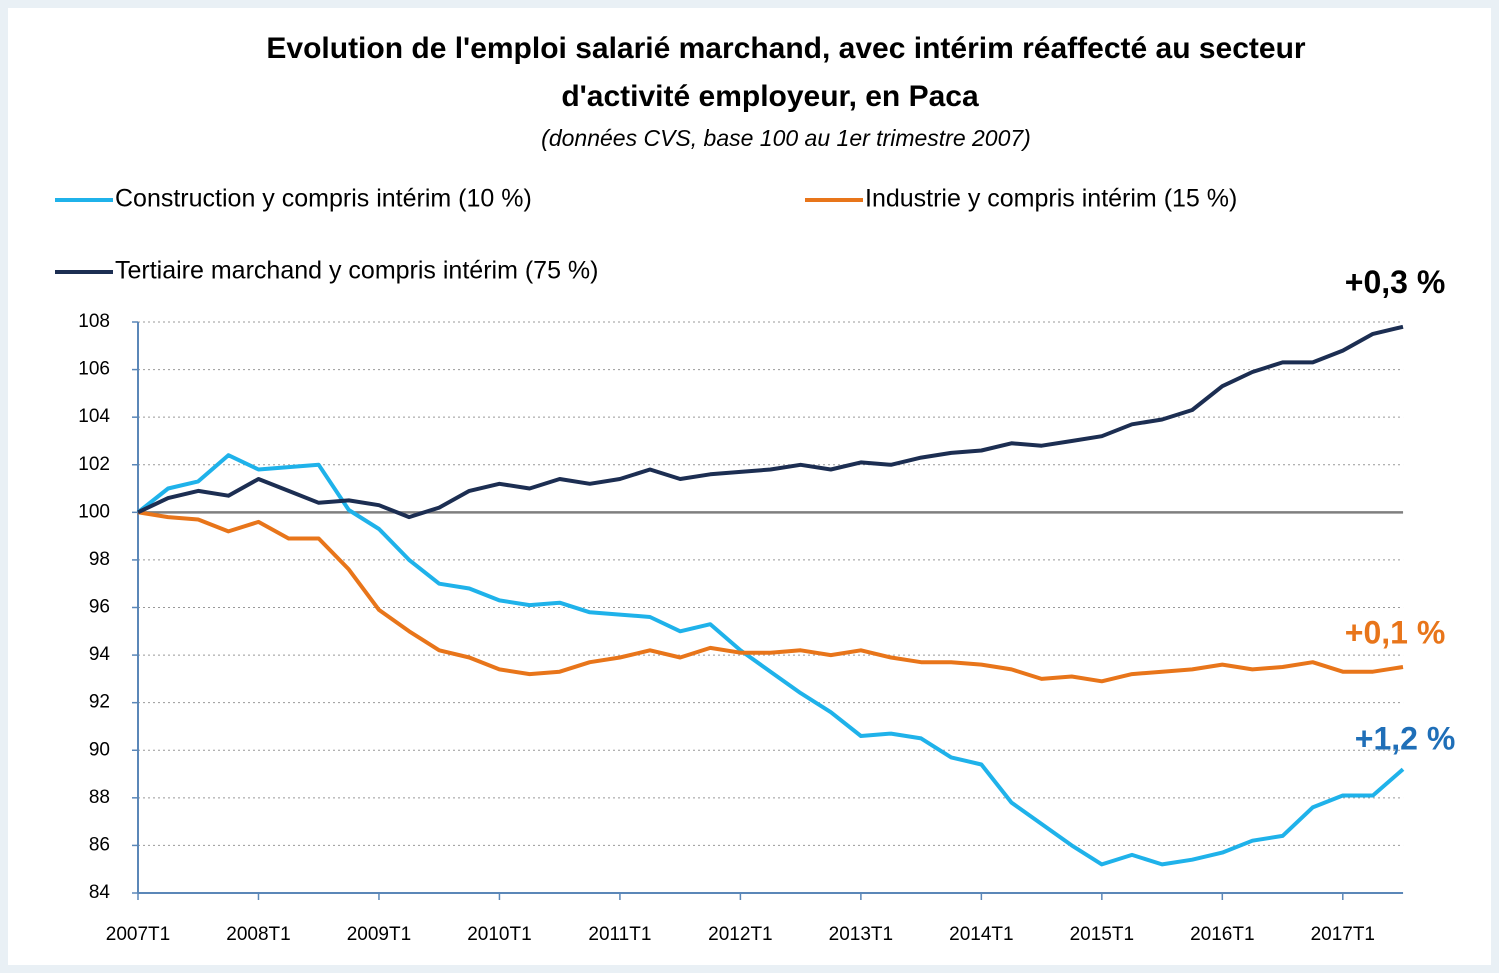 Image resolution: width=1499 pixels, height=973 pixels. What do you see at coordinates (100, 654) in the screenshot?
I see `y-tick-label: 94` at bounding box center [100, 654].